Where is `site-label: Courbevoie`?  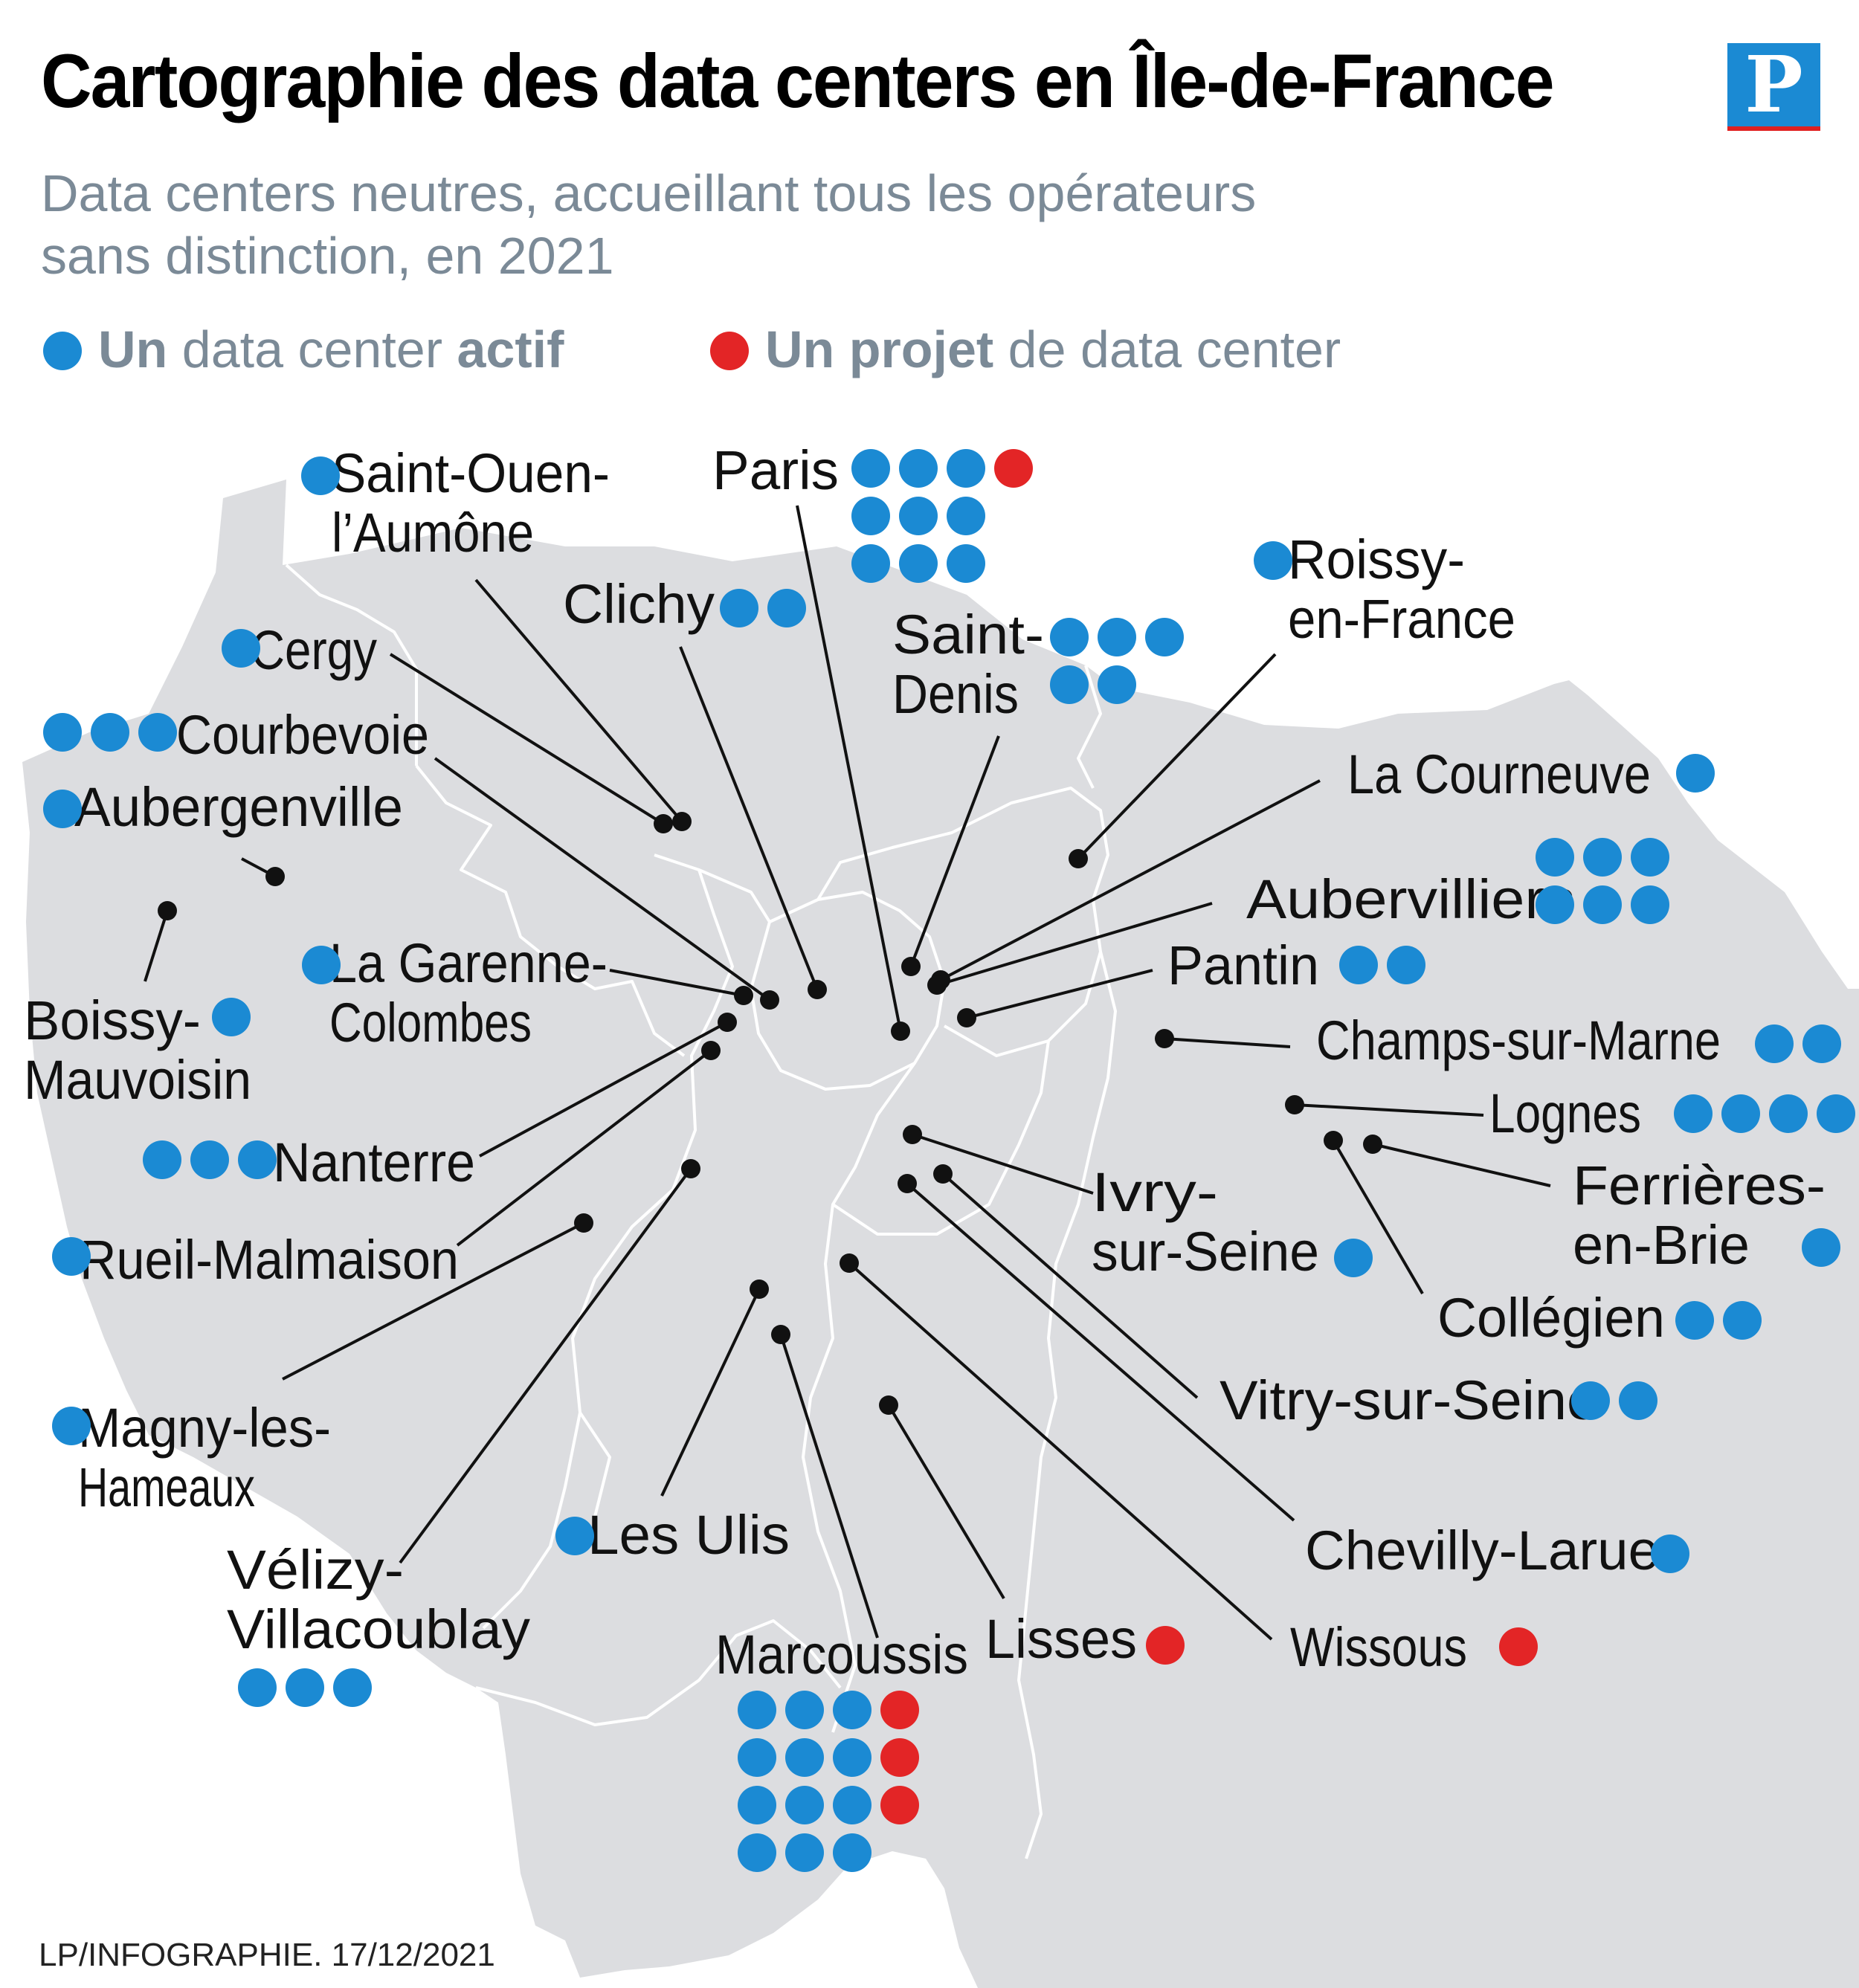
site-label: Courbevoie is located at coordinates (302, 735).